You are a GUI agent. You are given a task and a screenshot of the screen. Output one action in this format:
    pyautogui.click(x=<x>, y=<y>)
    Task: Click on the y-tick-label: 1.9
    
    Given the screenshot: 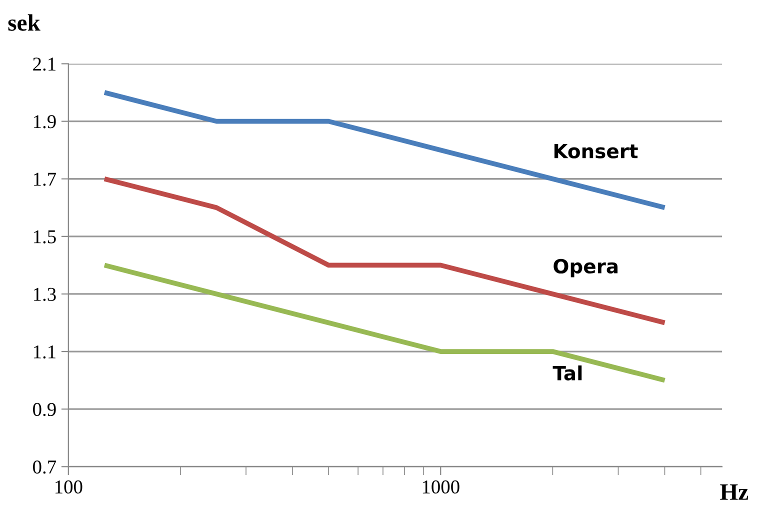 What is the action you would take?
    pyautogui.click(x=45, y=121)
    